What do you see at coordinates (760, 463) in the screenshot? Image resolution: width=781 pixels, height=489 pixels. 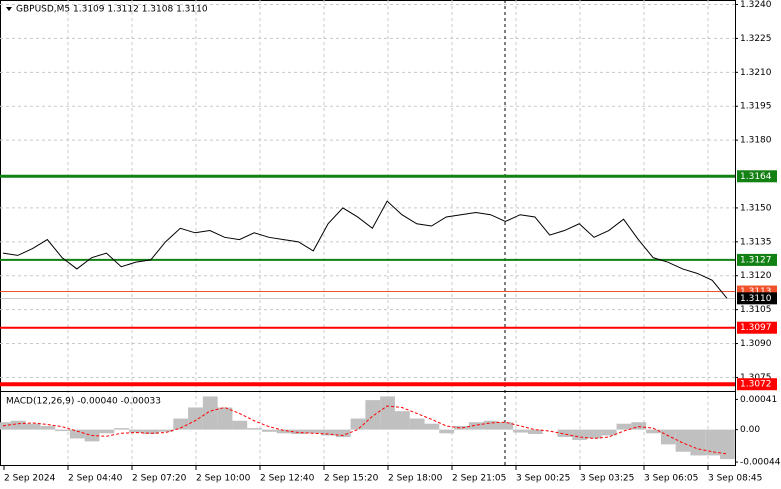 I see `y-tick-label: -0.00044` at bounding box center [760, 463].